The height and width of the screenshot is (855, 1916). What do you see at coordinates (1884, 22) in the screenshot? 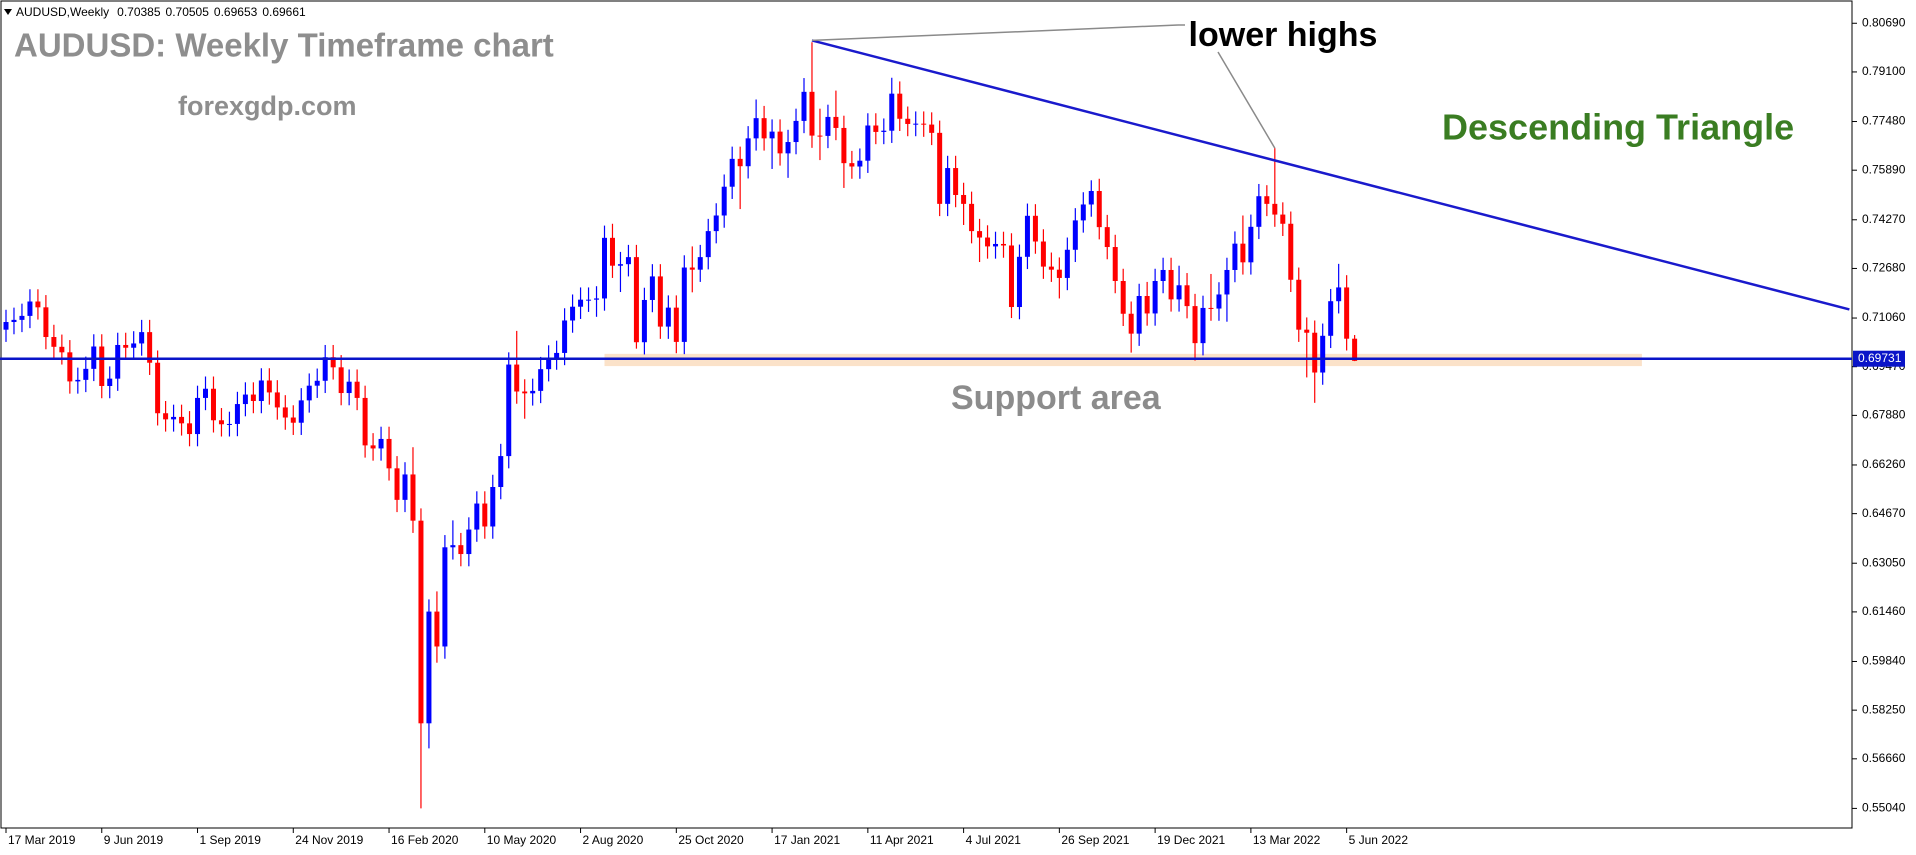
I see `y-tick-label: 0.80690` at bounding box center [1884, 22].